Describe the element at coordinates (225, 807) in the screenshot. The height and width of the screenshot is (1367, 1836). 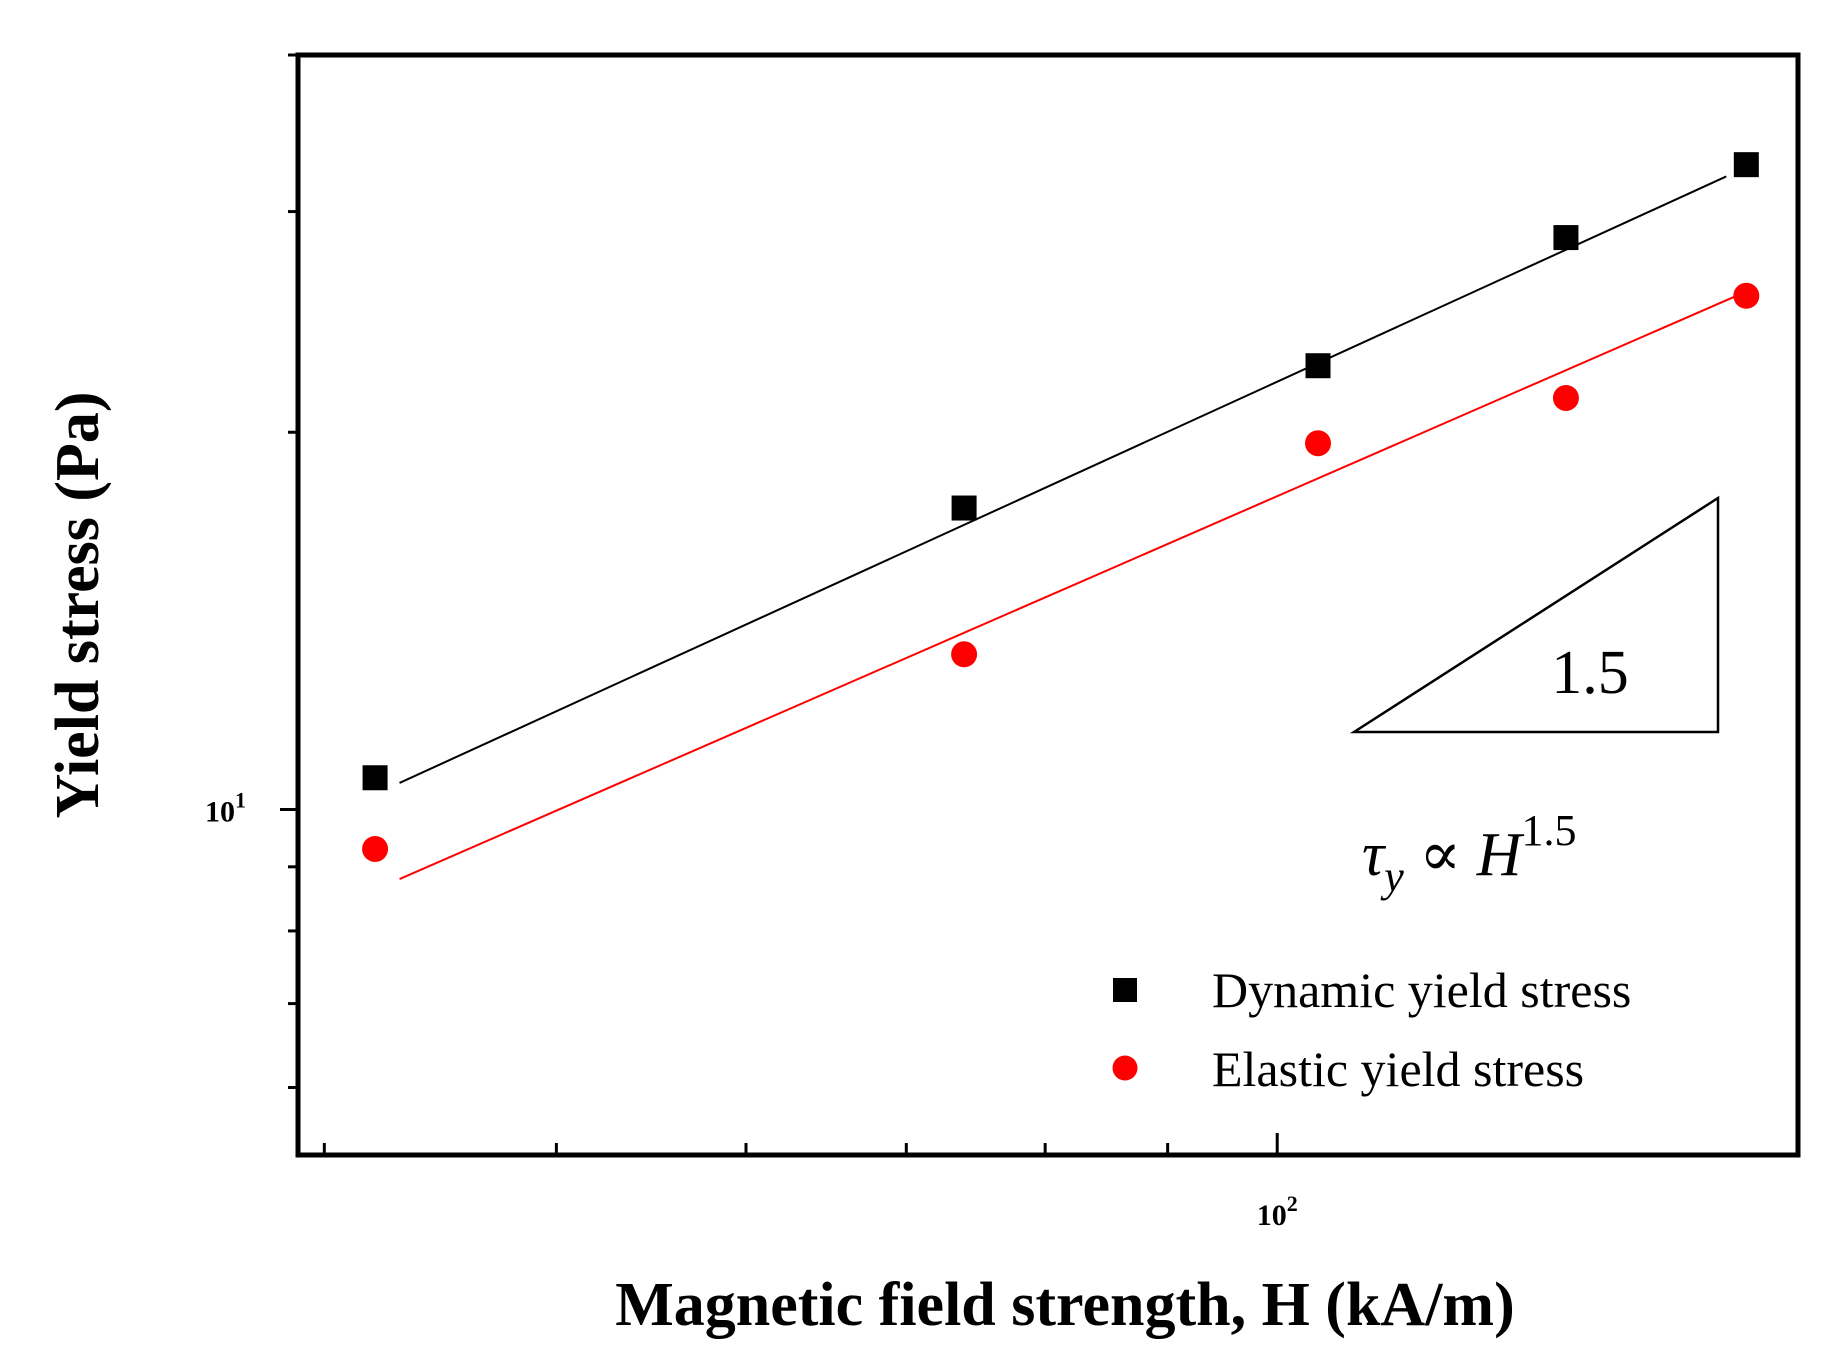
I see `y-tick-label: 101` at that location.